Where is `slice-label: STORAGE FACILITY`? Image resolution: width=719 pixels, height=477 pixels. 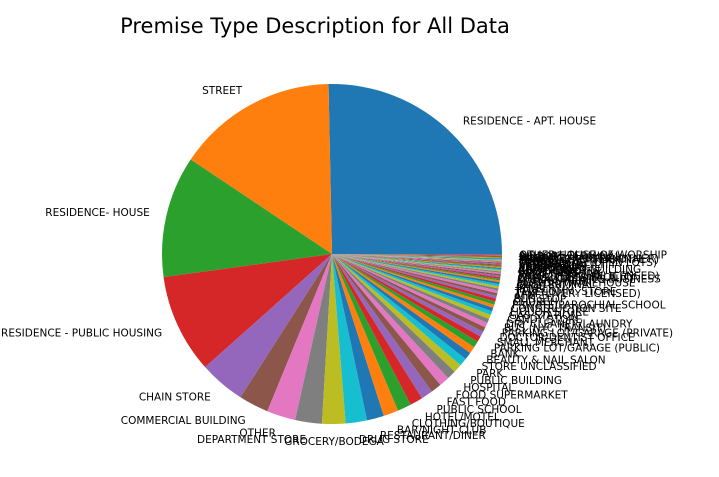 slice-label: STORAGE FACILITY is located at coordinates (568, 265).